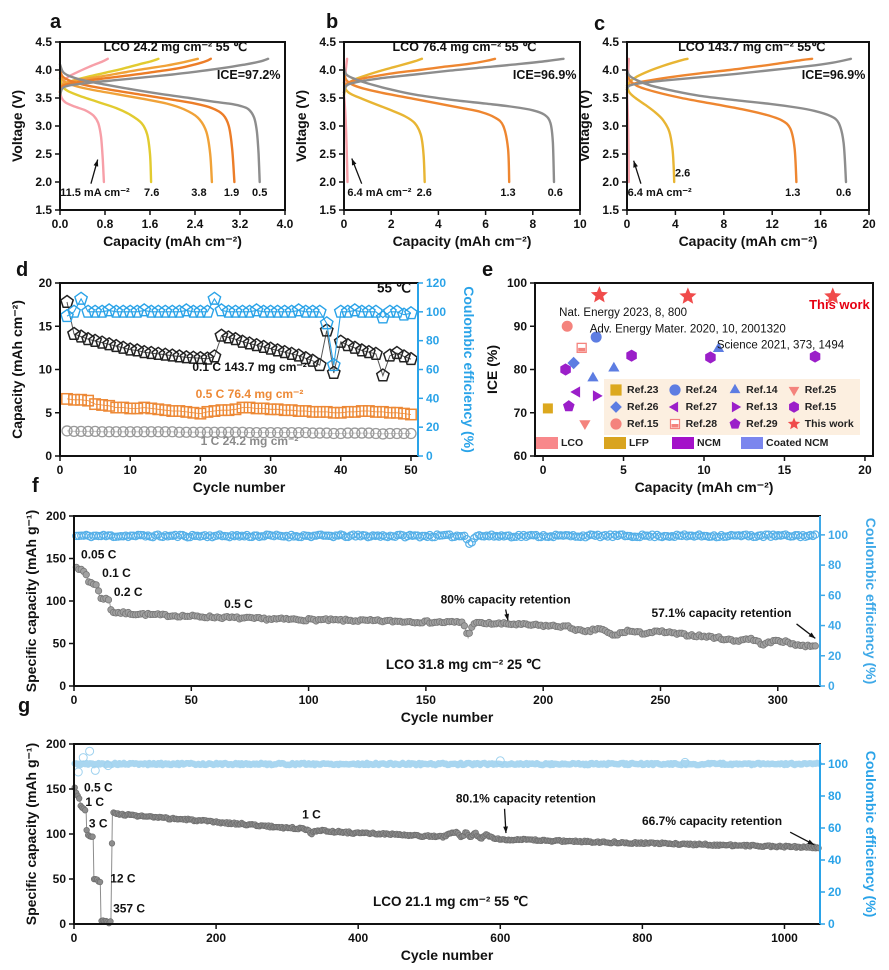 The height and width of the screenshot is (970, 889). Describe the element at coordinates (698, 407) in the screenshot. I see `legend-item-ref-27: Ref.27` at that location.